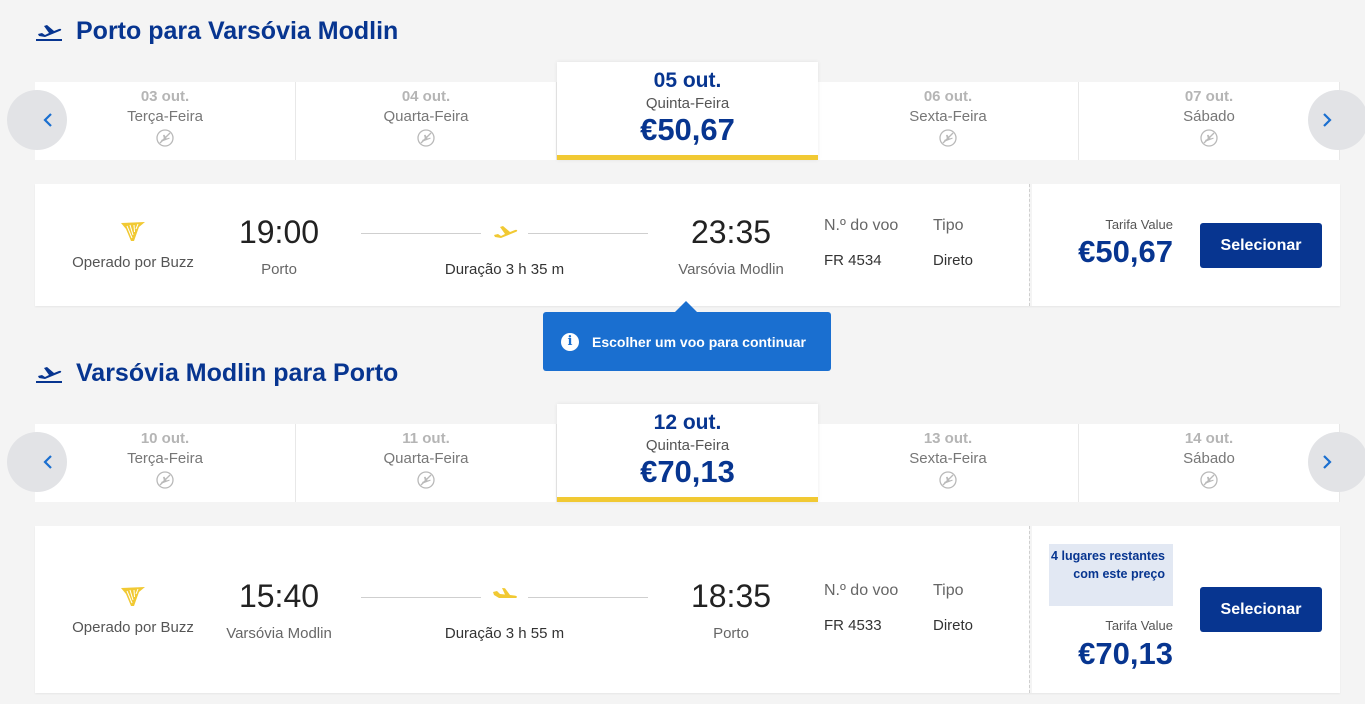 The width and height of the screenshot is (1365, 704). What do you see at coordinates (948, 438) in the screenshot?
I see `date-label: 13 out.` at bounding box center [948, 438].